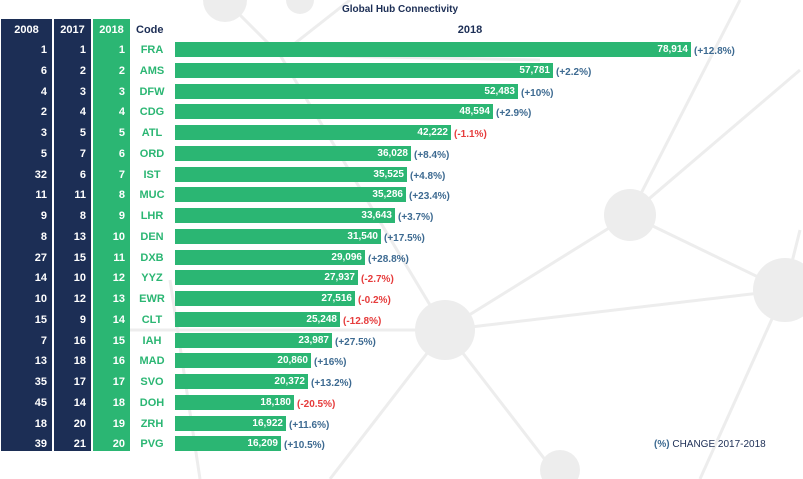 The image size is (803, 479). What do you see at coordinates (534, 70) in the screenshot?
I see `data-label: 57,781` at bounding box center [534, 70].